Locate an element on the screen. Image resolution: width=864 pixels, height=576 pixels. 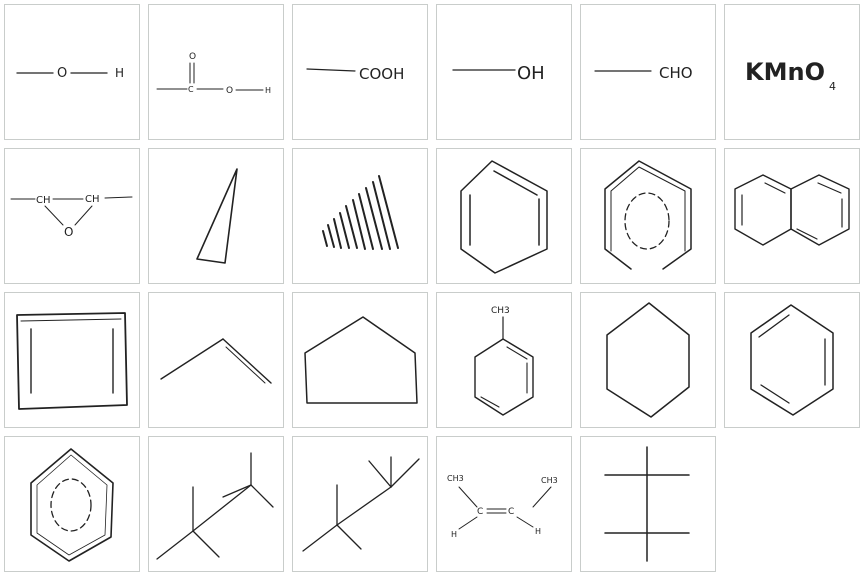
methyl-left-label: CH3 is located at coordinates (455, 478).